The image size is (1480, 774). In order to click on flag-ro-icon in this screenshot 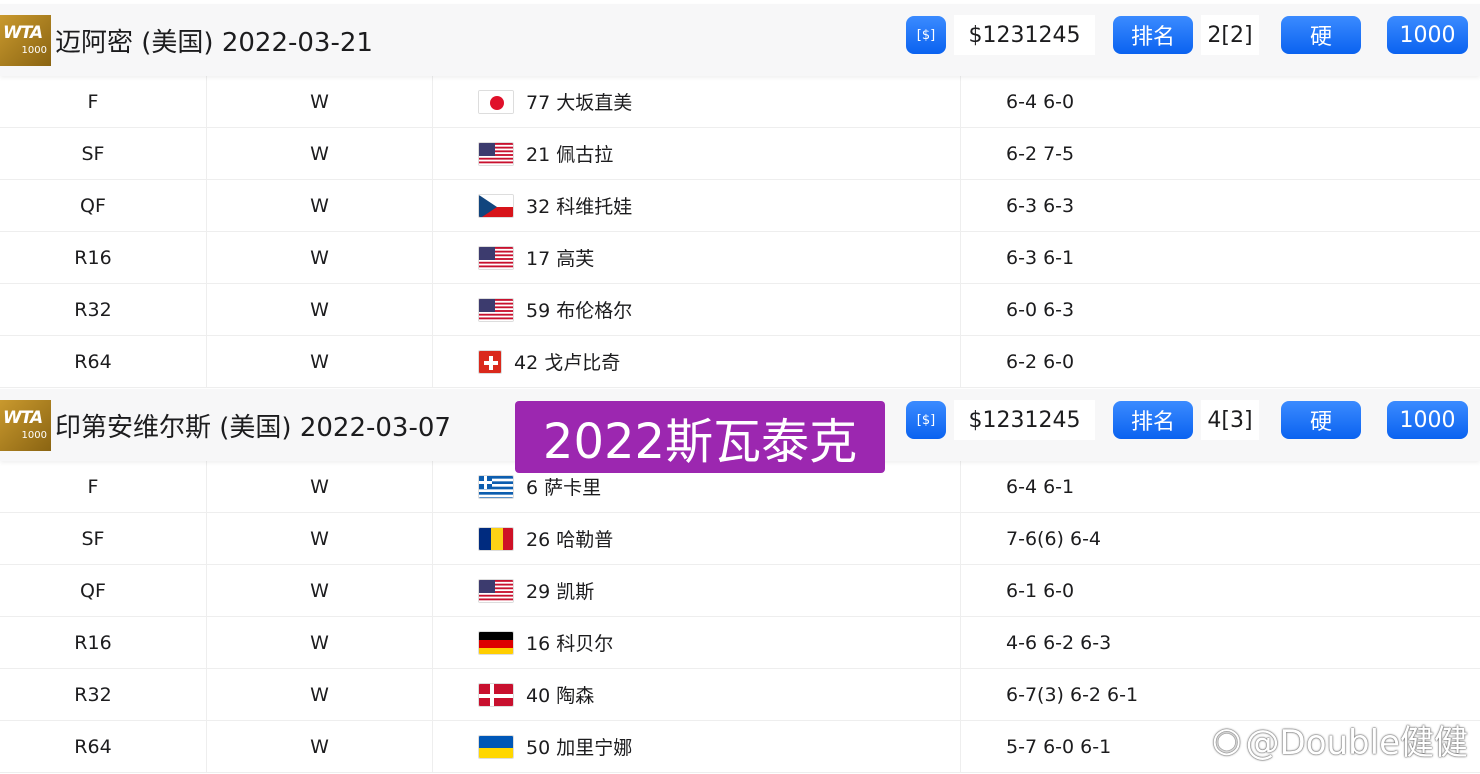, I will do `click(496, 538)`.